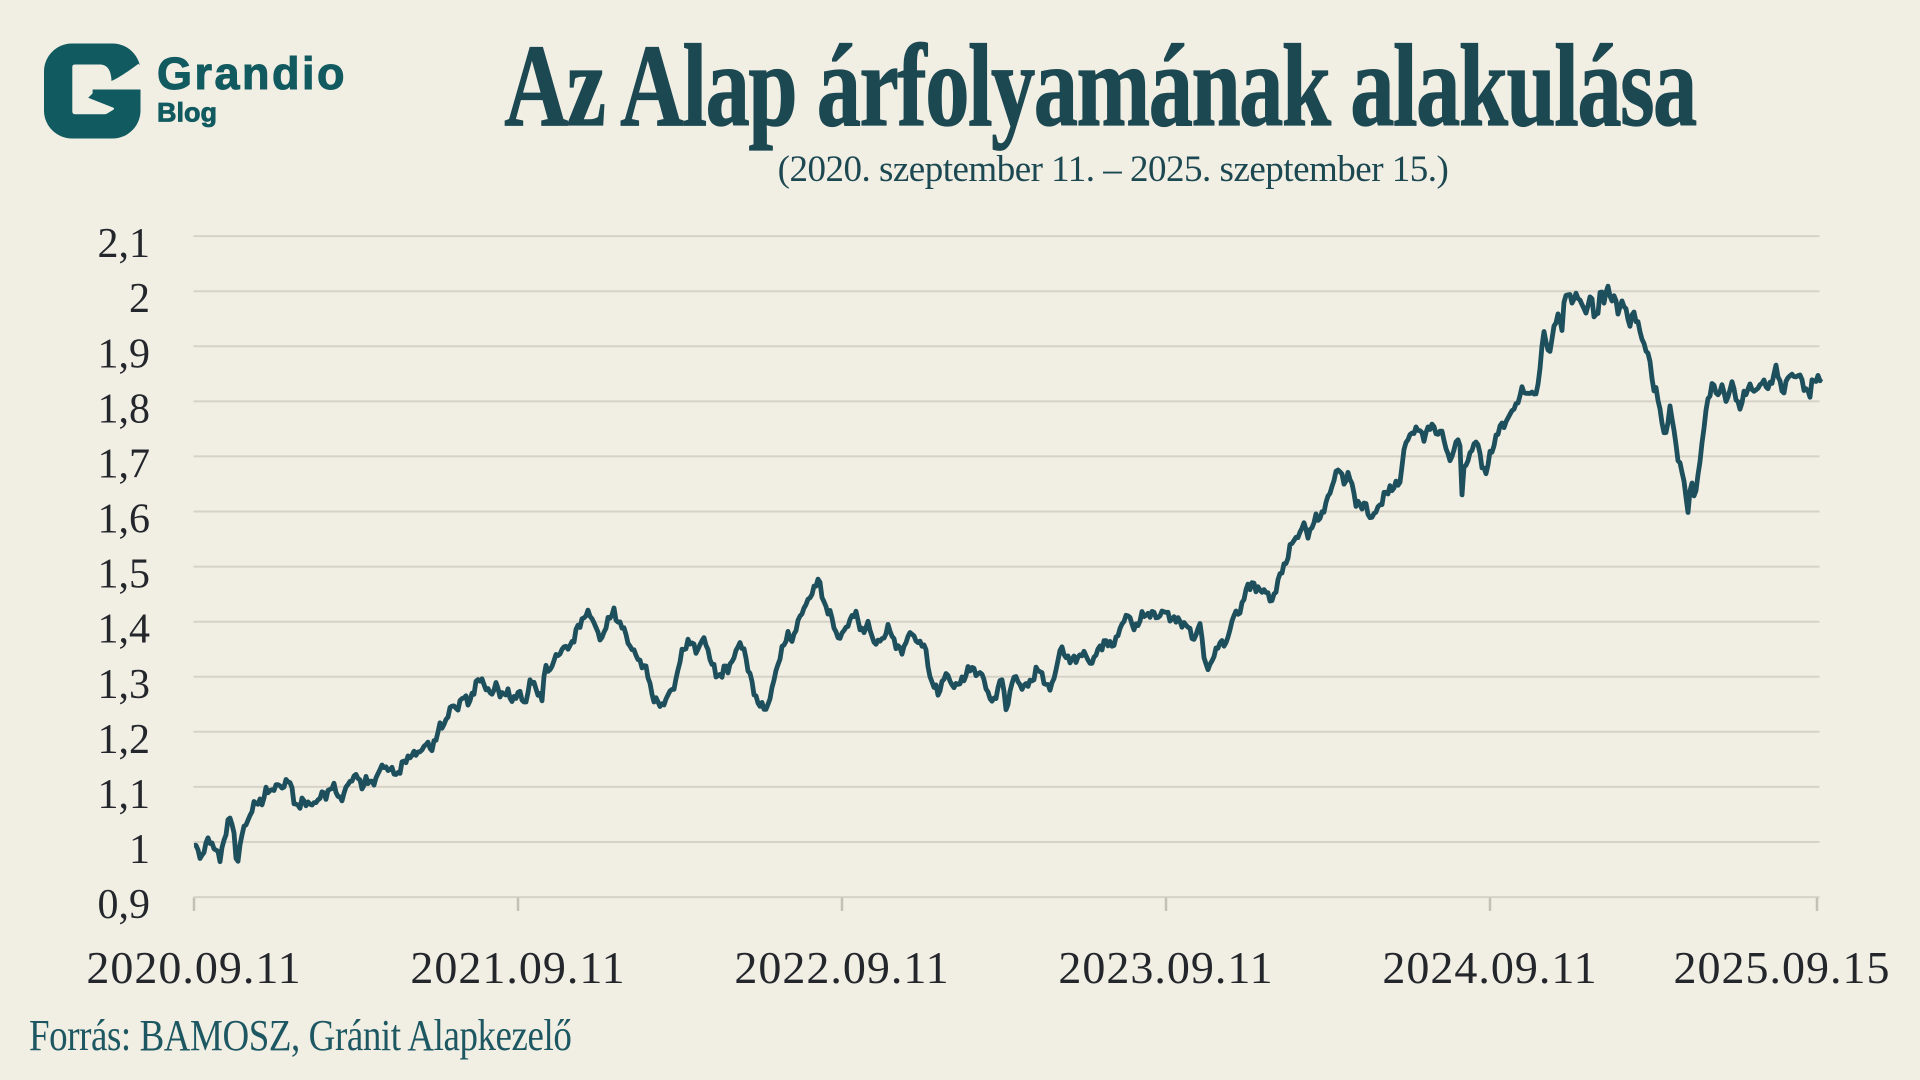  Describe the element at coordinates (124, 520) in the screenshot. I see `svg-text: 1,6` at that location.